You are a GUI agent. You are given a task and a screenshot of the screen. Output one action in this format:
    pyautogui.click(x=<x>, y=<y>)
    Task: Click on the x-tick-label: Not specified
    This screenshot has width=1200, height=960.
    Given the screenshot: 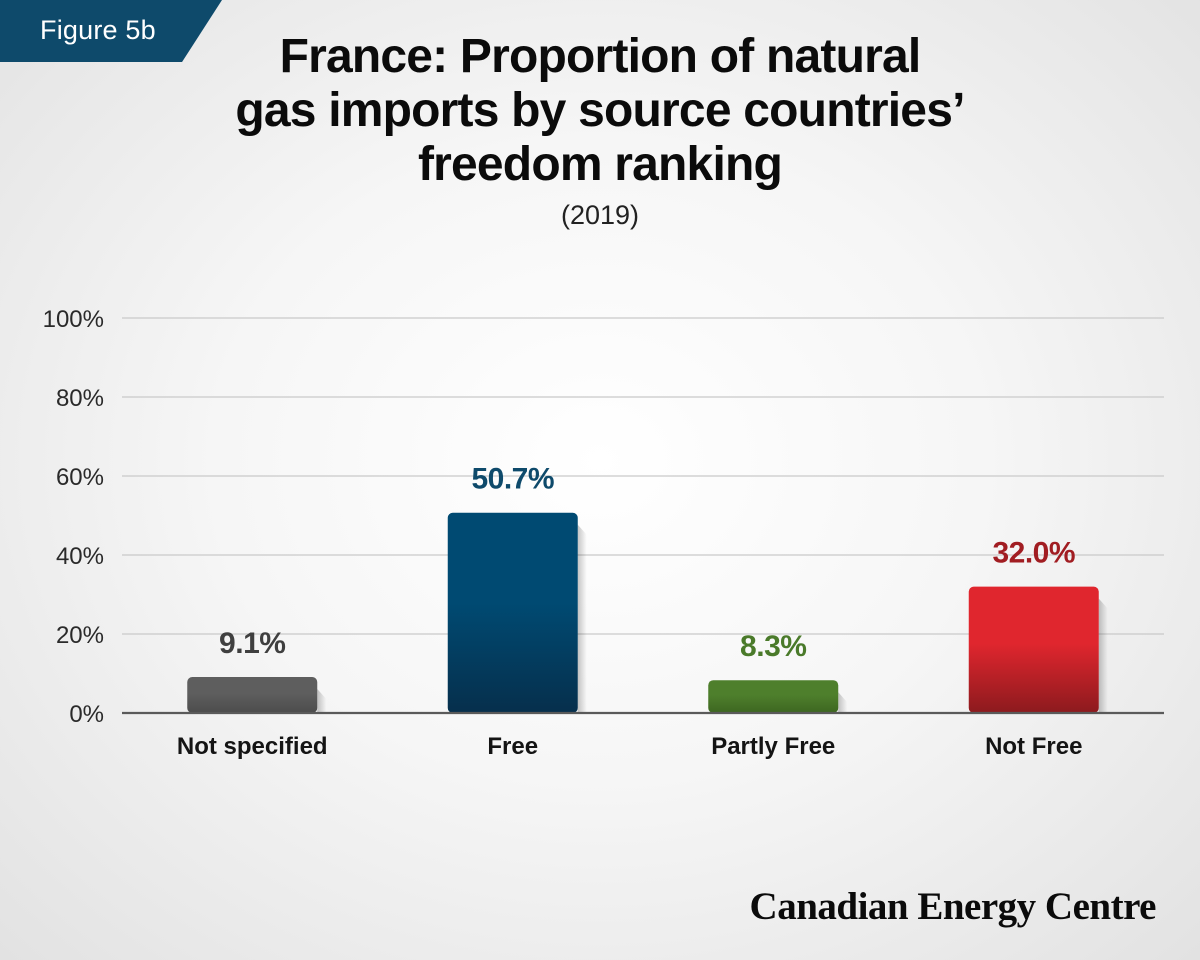 What is the action you would take?
    pyautogui.click(x=252, y=746)
    